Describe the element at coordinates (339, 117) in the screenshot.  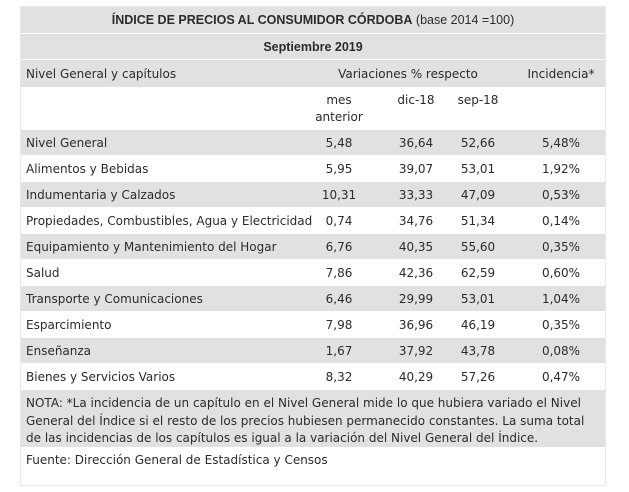
I see `subheader-month-line2: anterior` at that location.